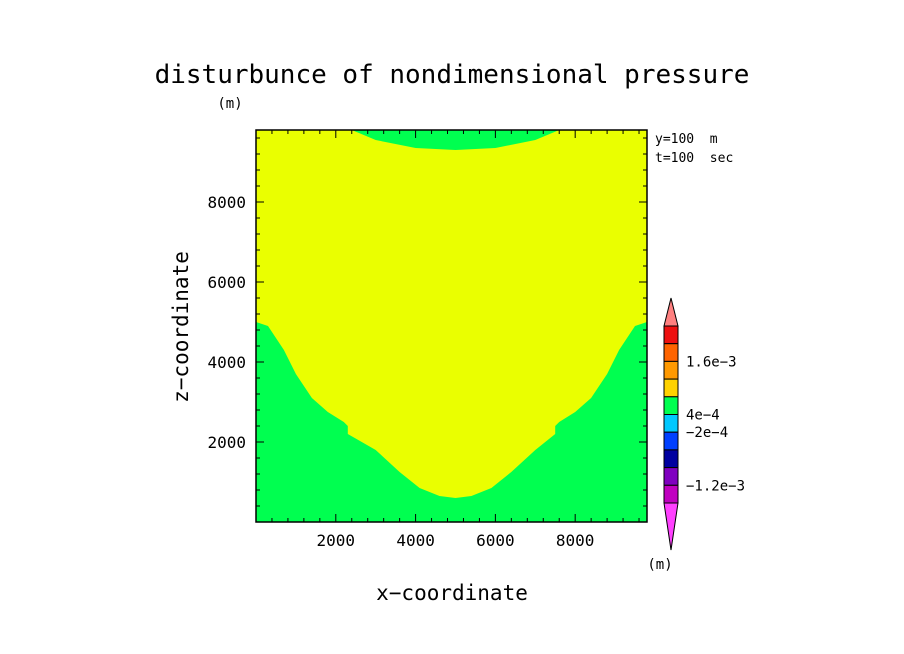  What do you see at coordinates (226, 442) in the screenshot?
I see `y-tick-label: 2000` at bounding box center [226, 442].